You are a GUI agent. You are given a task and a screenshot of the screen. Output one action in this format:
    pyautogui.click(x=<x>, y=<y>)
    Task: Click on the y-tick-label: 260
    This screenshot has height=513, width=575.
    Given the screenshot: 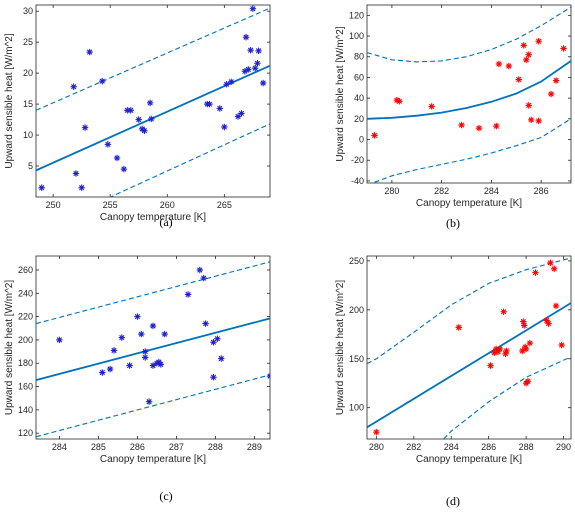 What is the action you would take?
    pyautogui.click(x=25, y=270)
    